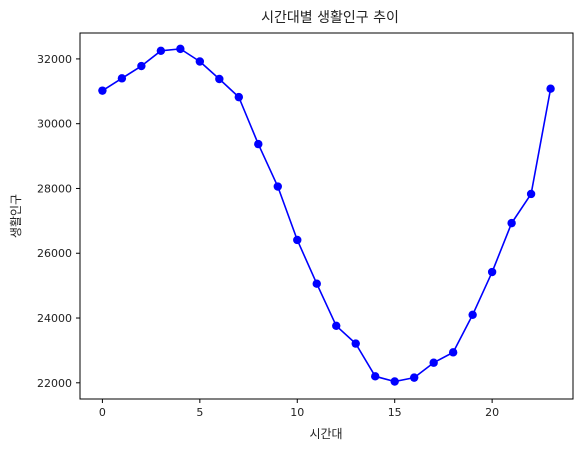  What do you see at coordinates (102, 412) in the screenshot?
I see `x-tick-label: 0` at bounding box center [102, 412].